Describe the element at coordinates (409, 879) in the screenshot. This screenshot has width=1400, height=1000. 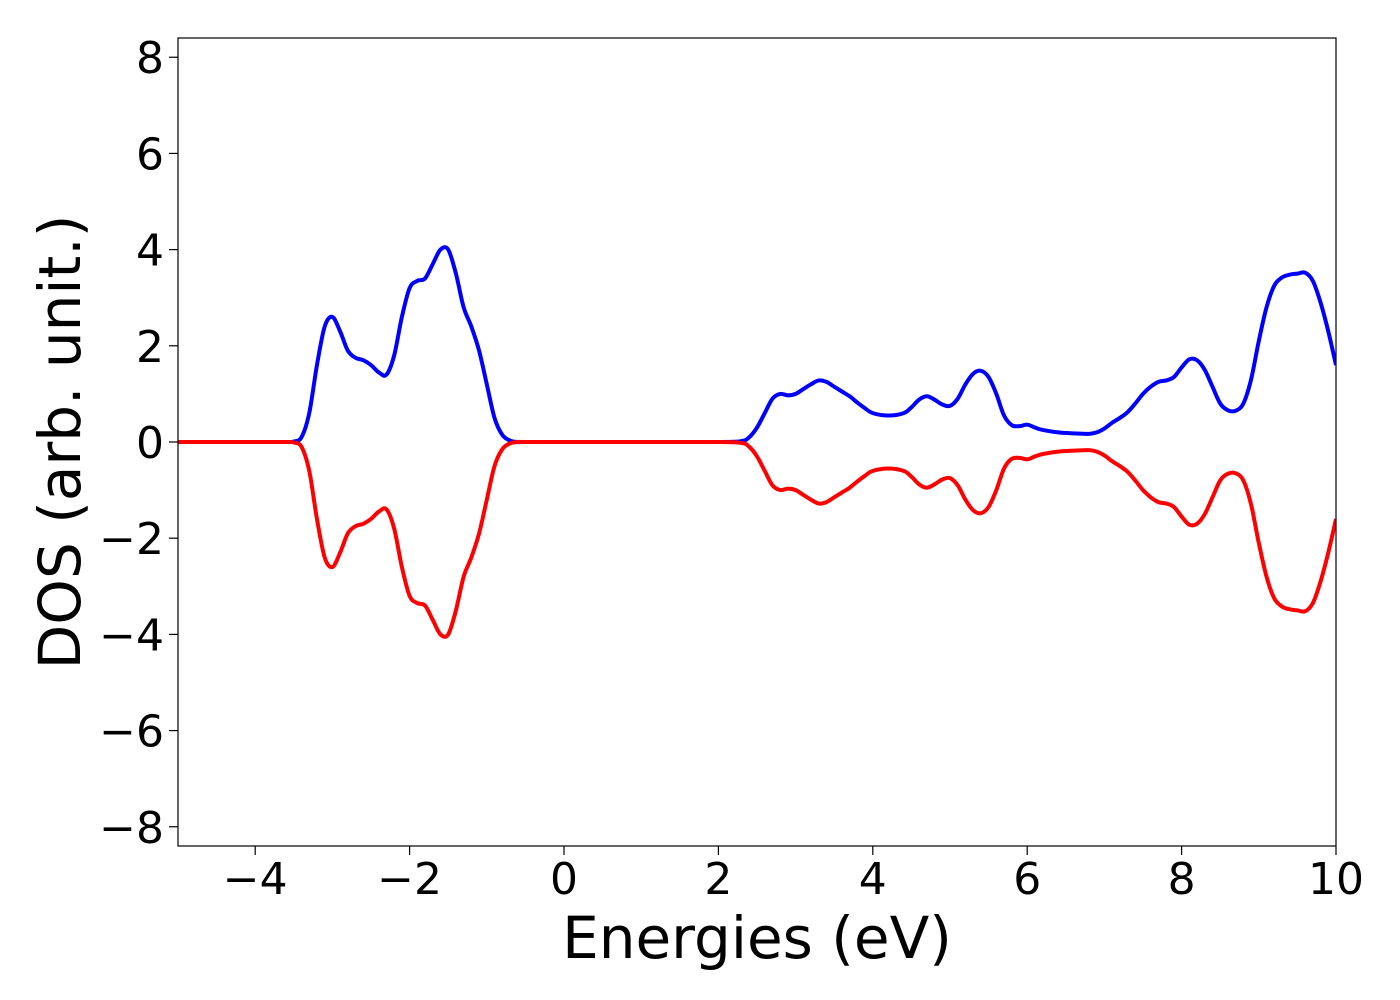
I see `x-tick-label: −2` at that location.